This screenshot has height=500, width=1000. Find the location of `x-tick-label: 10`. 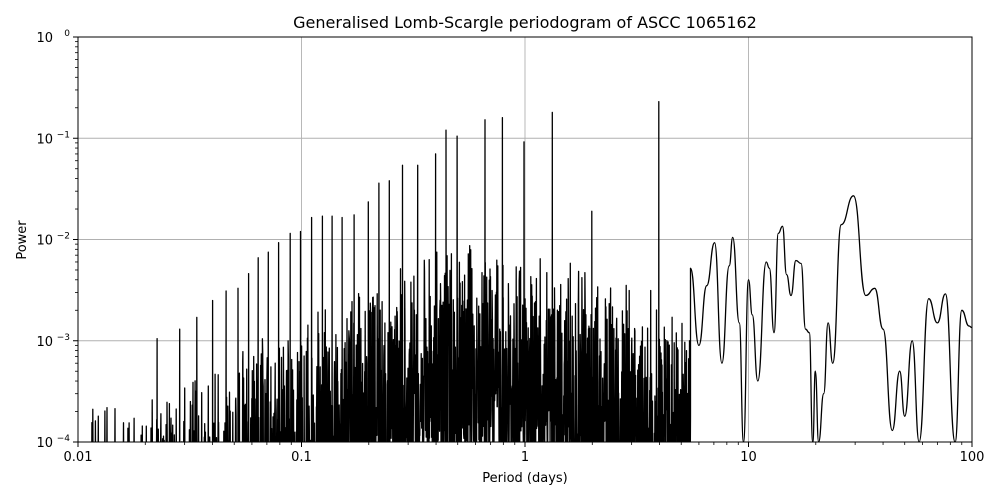

x-tick-label: 10 is located at coordinates (748, 457).